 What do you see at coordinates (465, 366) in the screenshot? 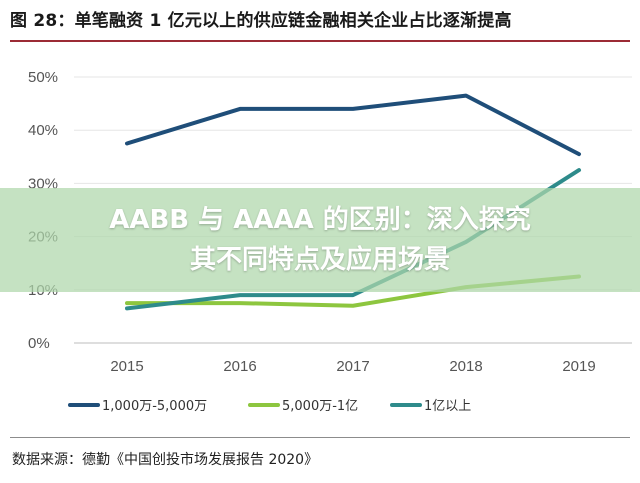
I see `x-tick-label: 2018` at bounding box center [465, 366].